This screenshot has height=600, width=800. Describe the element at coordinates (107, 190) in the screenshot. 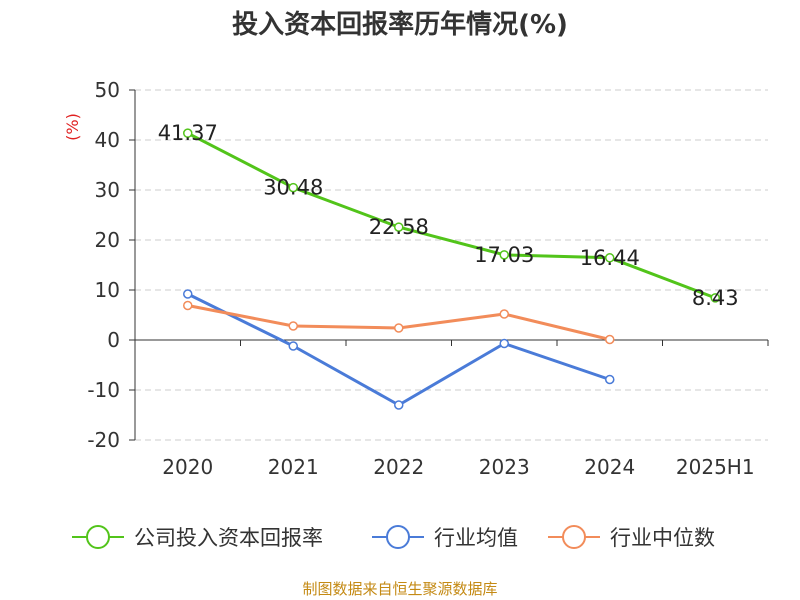

I see `y-tick-label: 30` at that location.